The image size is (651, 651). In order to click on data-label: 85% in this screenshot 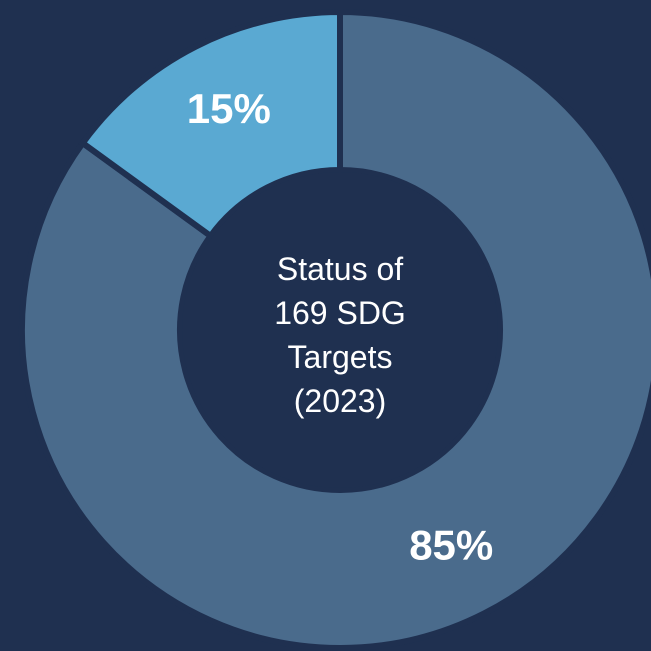, I will do `click(451, 544)`.